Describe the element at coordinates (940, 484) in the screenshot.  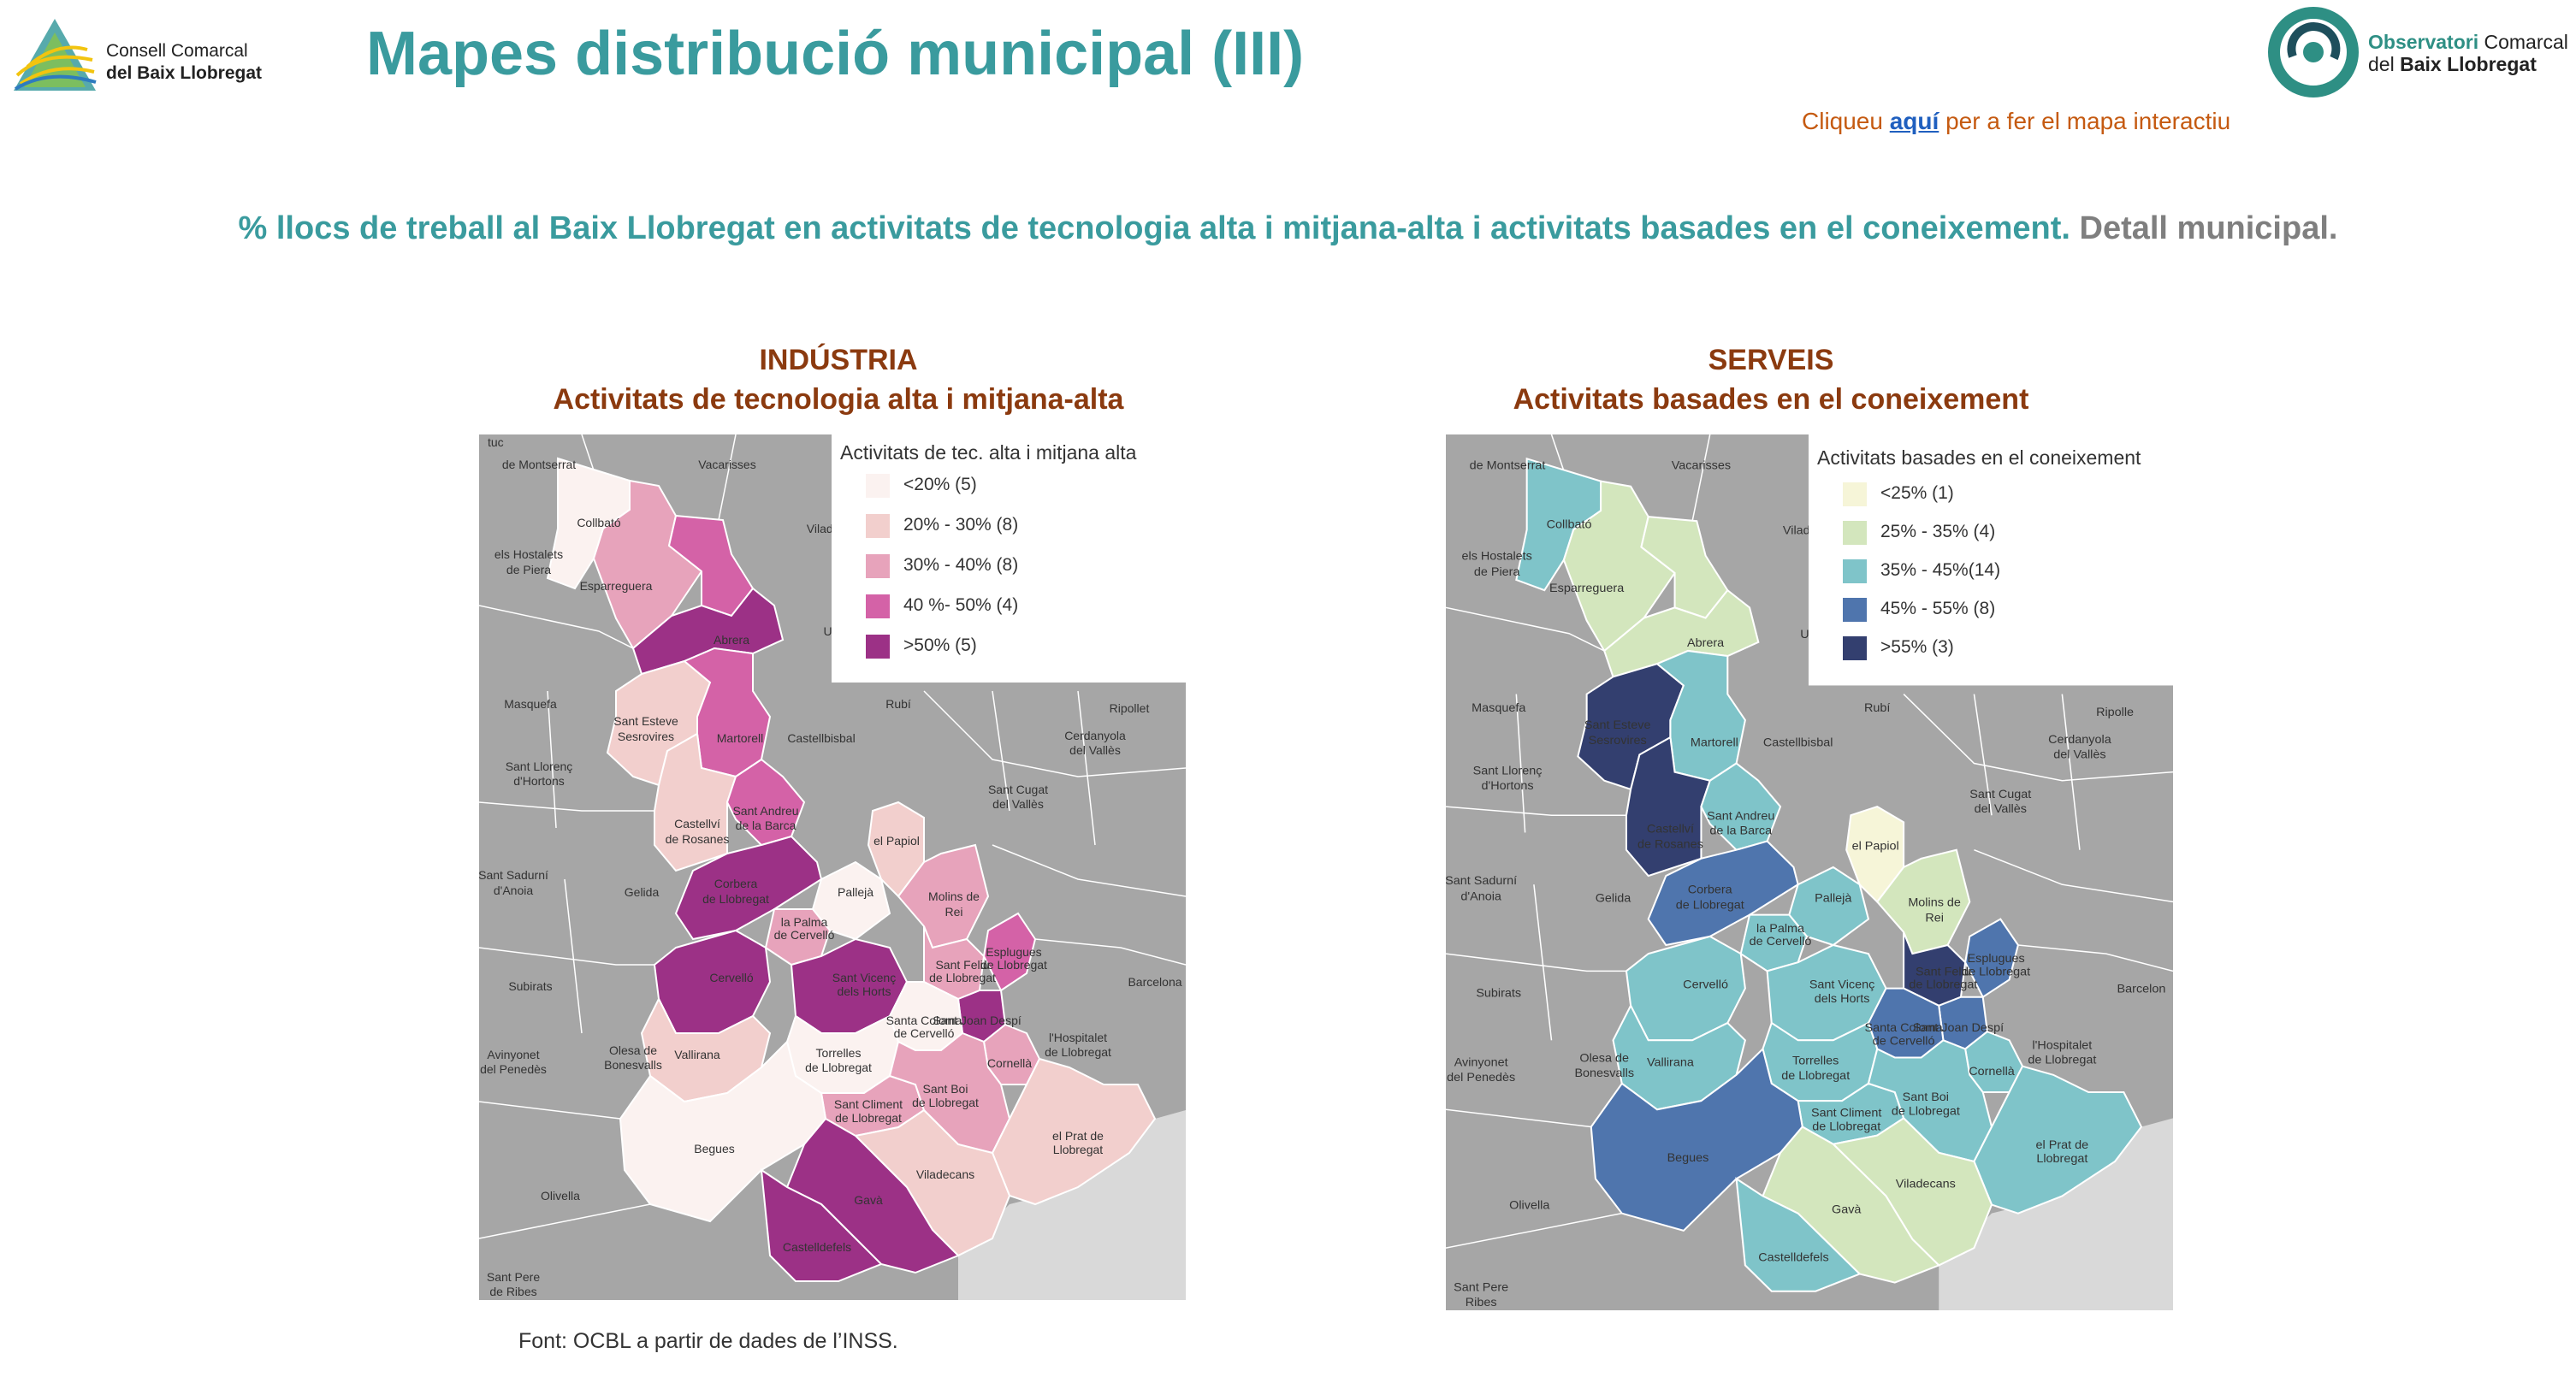
I see `left-legend-label: <20% (5)` at that location.